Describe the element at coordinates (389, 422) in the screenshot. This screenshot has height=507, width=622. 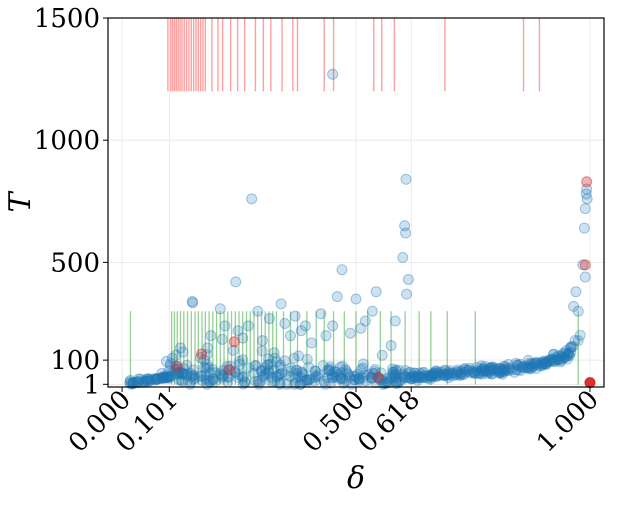
I see `x-tick-label: 0.618` at that location.